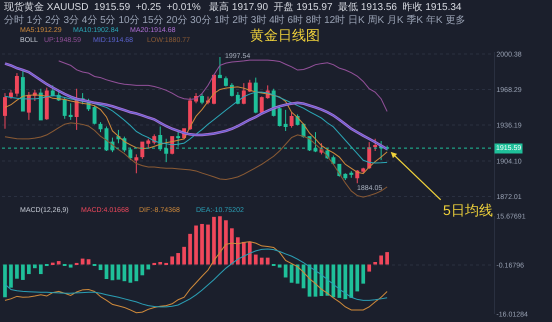 The height and width of the screenshot is (322, 552). I want to click on chart-title: 黄金日线图, so click(285, 35).